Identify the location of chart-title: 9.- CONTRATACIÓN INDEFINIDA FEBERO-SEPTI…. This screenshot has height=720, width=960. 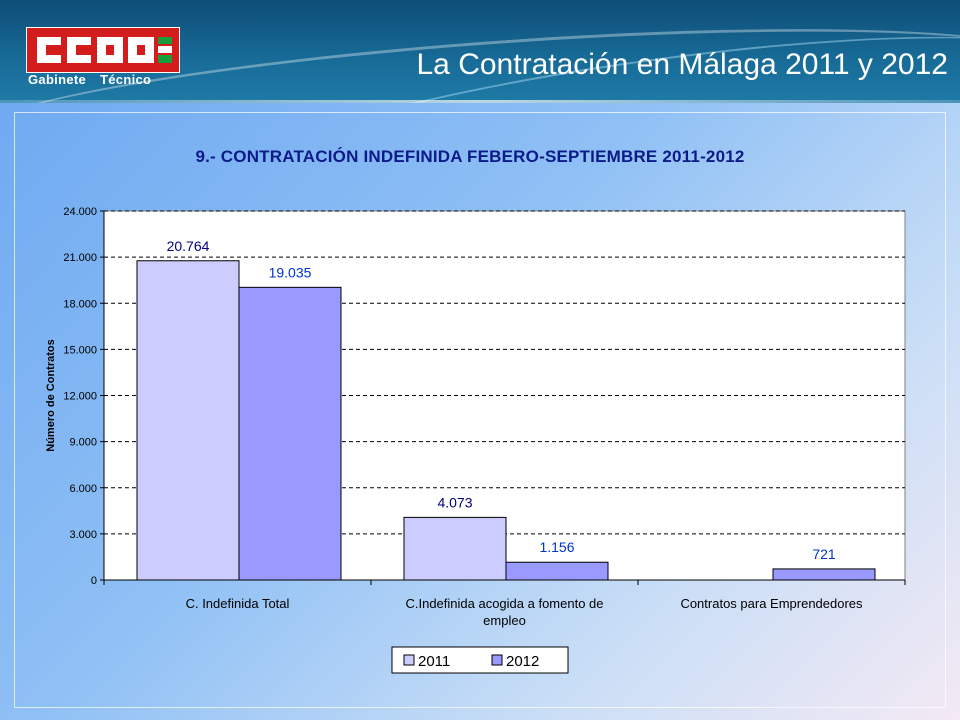
(470, 156).